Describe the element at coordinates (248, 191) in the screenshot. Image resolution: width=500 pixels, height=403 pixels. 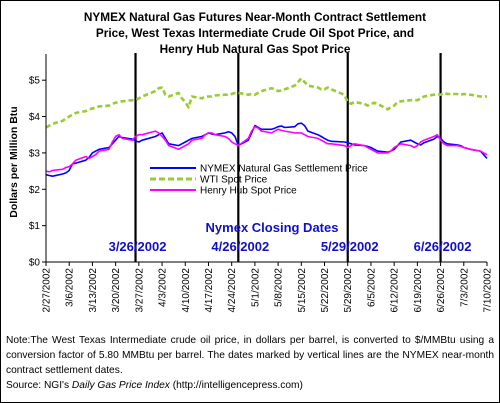
I see `legend-label: Henry Hub Spot Price` at that location.